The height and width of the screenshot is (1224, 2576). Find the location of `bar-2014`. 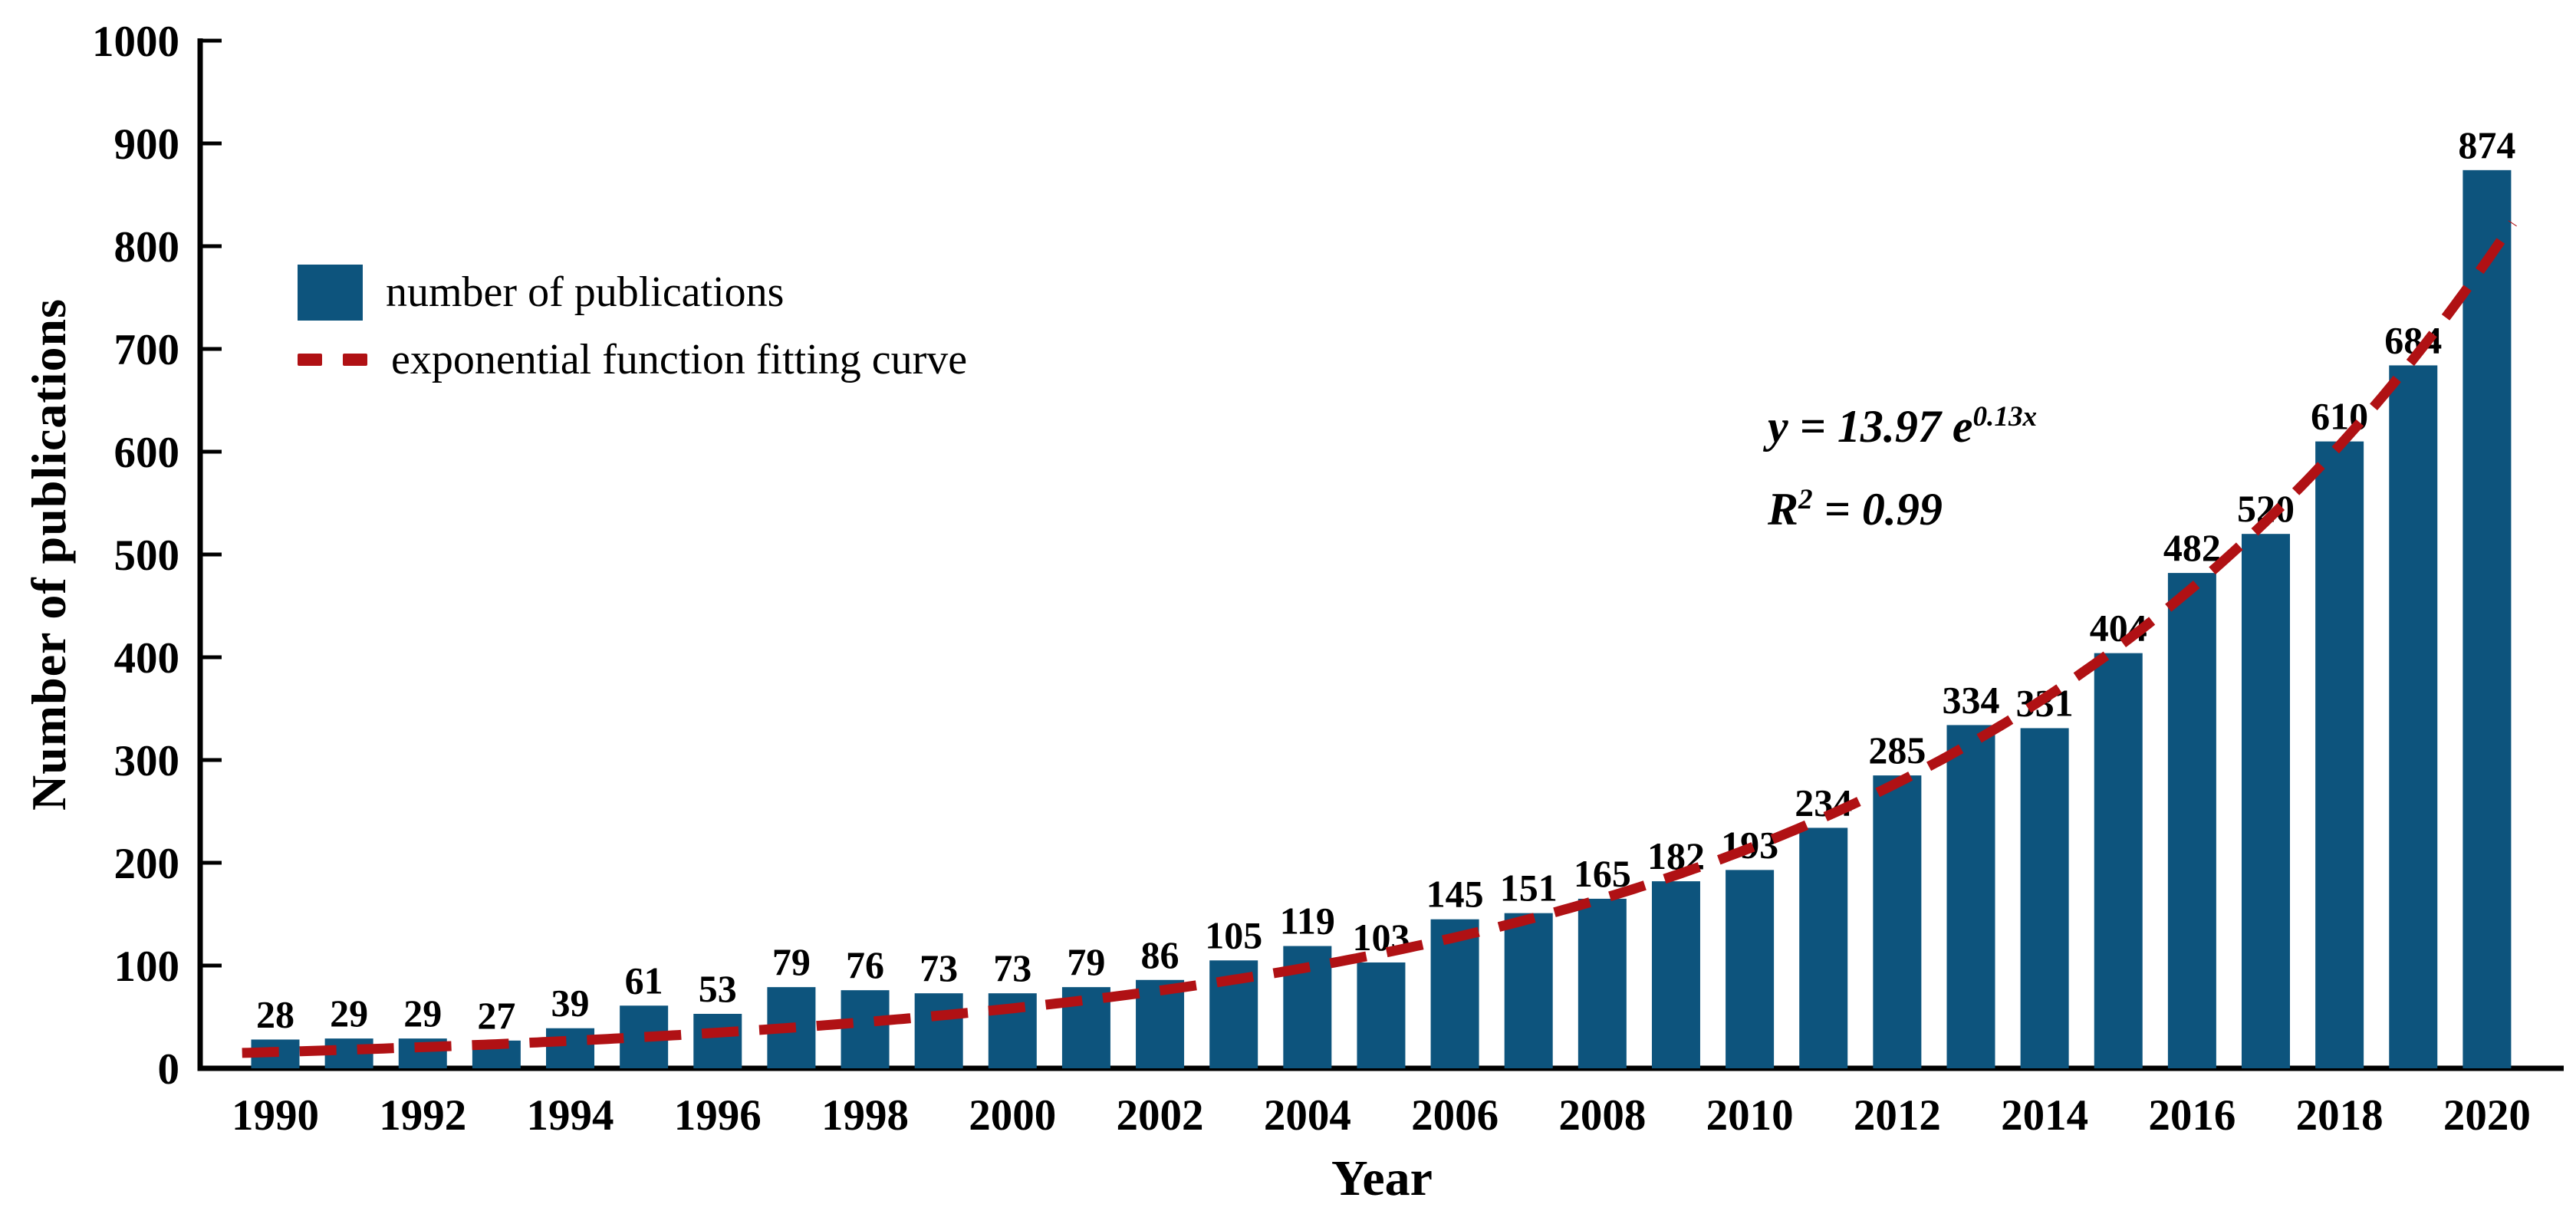

bar-2014 is located at coordinates (2044, 898).